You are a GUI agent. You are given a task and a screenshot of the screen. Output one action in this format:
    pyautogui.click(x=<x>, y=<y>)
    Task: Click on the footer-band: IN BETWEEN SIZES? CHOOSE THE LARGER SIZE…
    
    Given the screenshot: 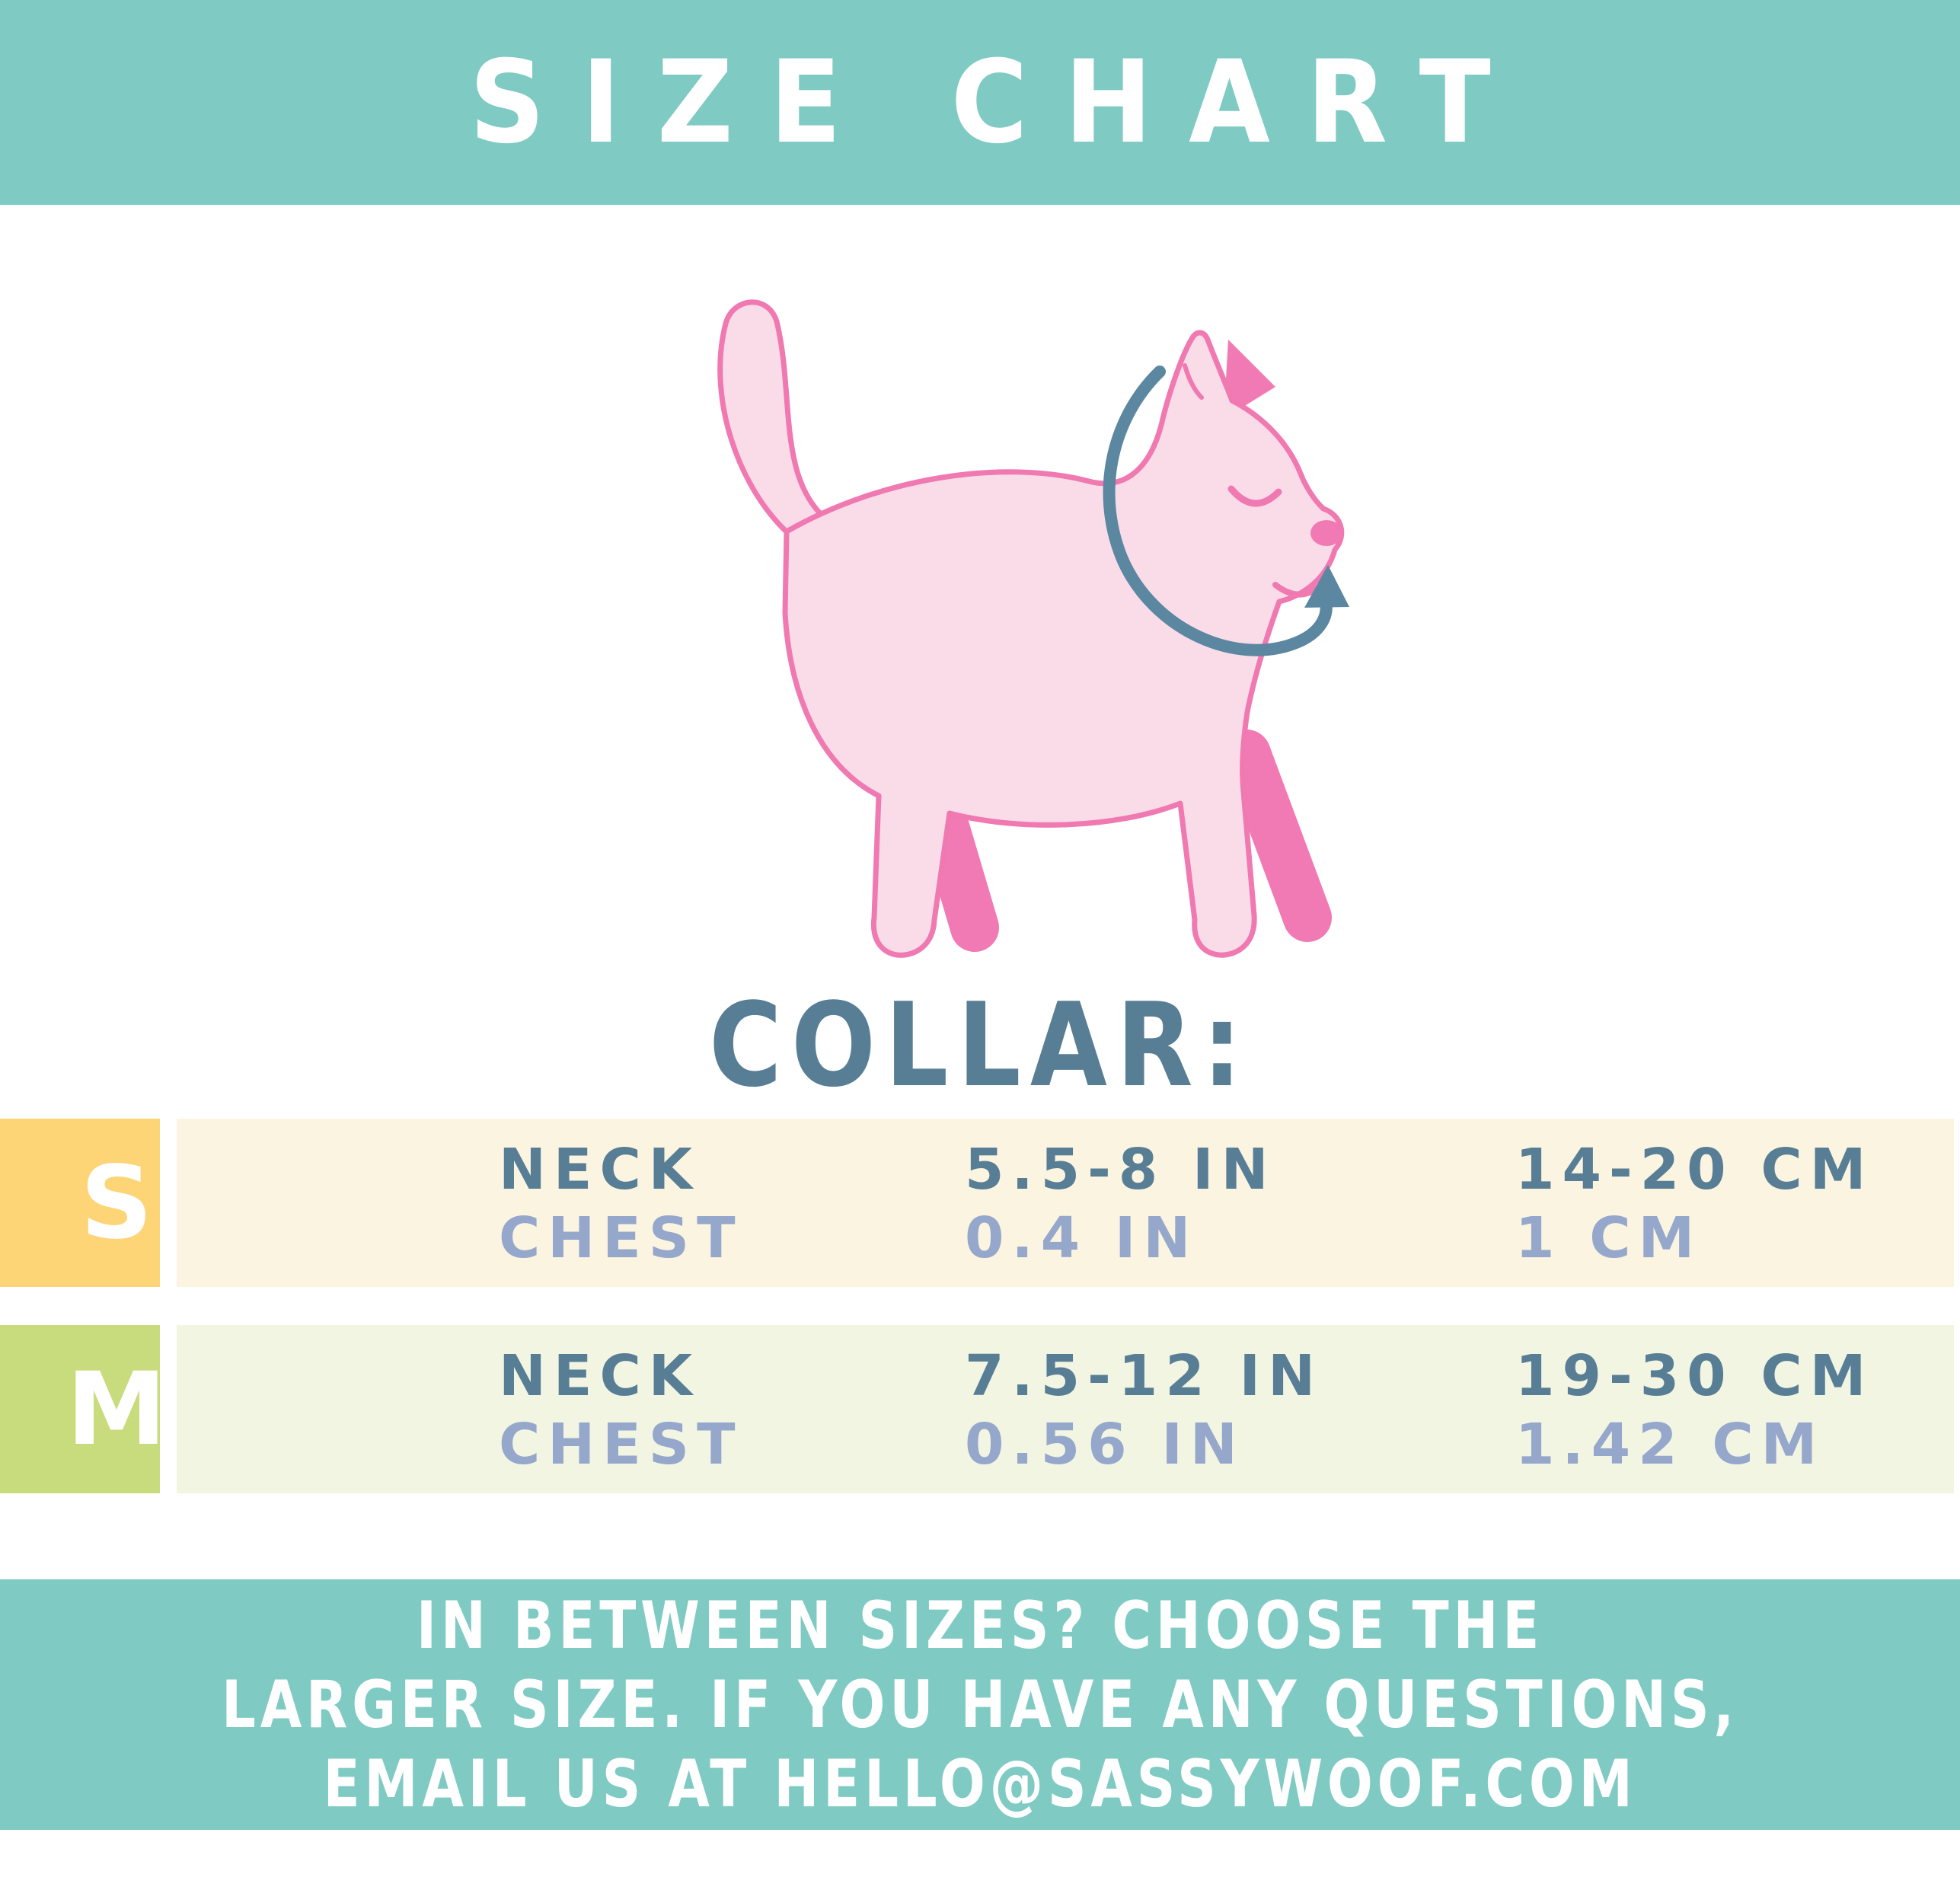 What is the action you would take?
    pyautogui.click(x=980, y=1704)
    